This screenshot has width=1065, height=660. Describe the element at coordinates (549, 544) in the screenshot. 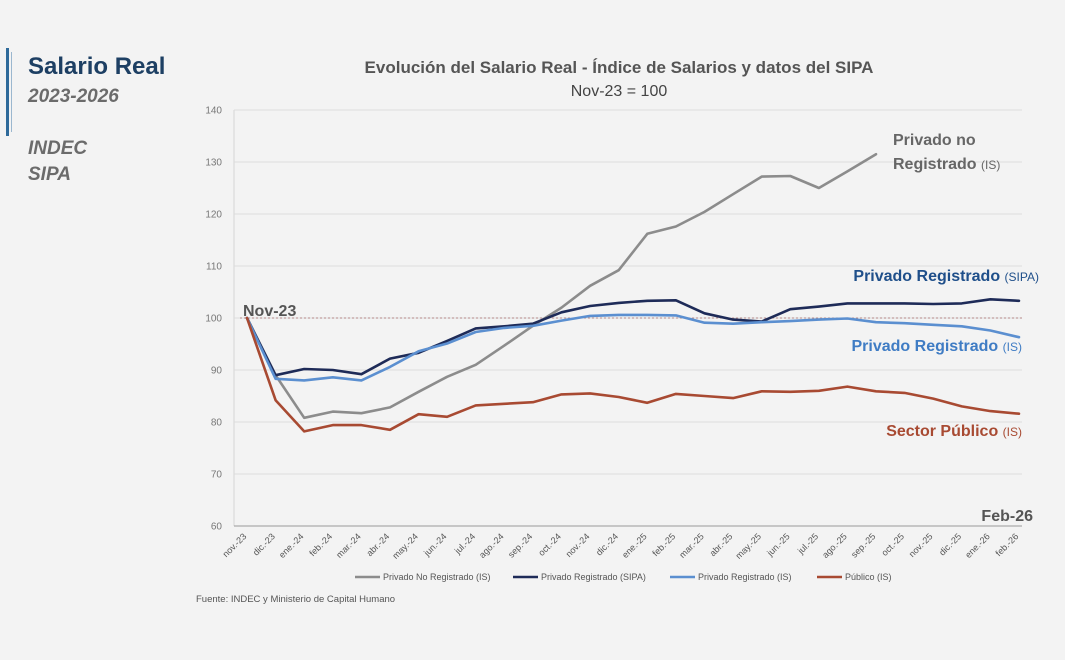

I see `x-tick-label: oct.-24` at that location.